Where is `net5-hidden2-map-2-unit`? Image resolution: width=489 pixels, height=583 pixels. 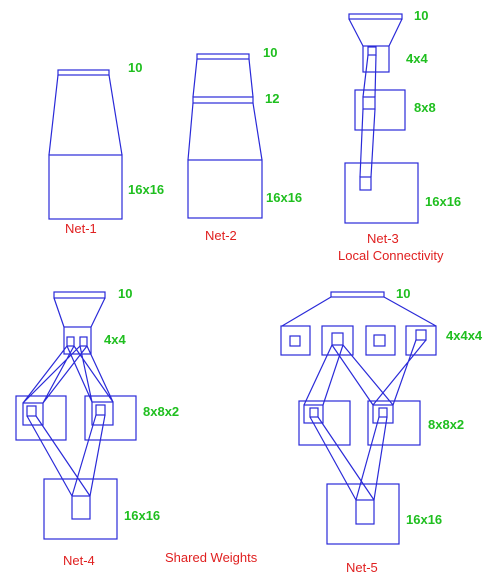
net5-hidden2-map-2-unit is located at coordinates (337, 339).